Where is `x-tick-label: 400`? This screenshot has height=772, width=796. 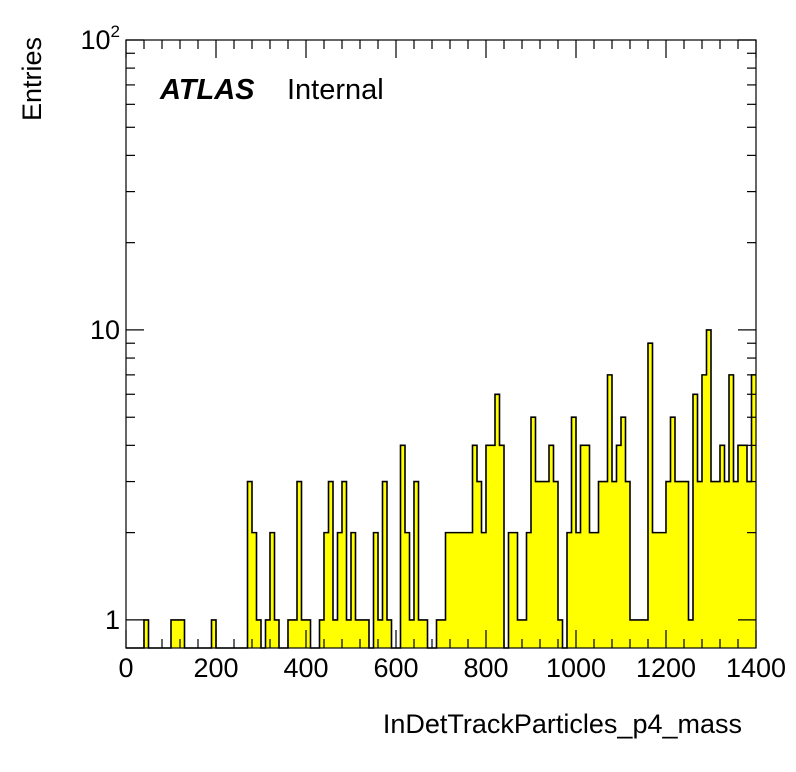 x-tick-label: 400 is located at coordinates (305, 668).